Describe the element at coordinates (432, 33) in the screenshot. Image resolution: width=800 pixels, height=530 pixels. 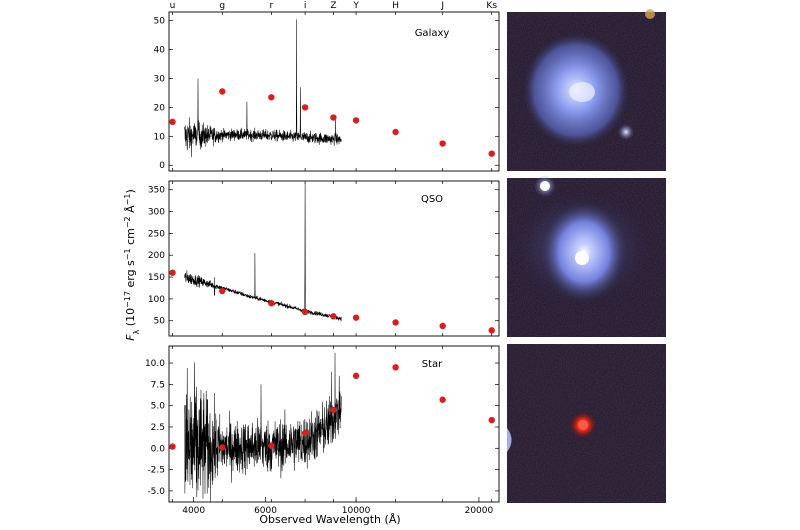
I see `panel-label: Galaxy` at that location.